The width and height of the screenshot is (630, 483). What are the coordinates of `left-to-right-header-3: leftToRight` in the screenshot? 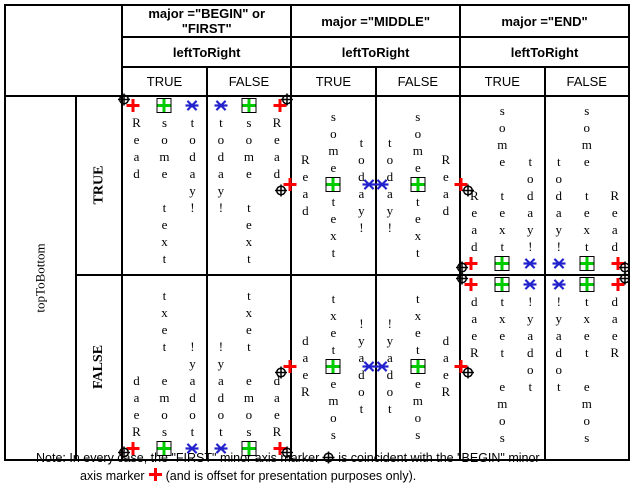 It's located at (544, 52).